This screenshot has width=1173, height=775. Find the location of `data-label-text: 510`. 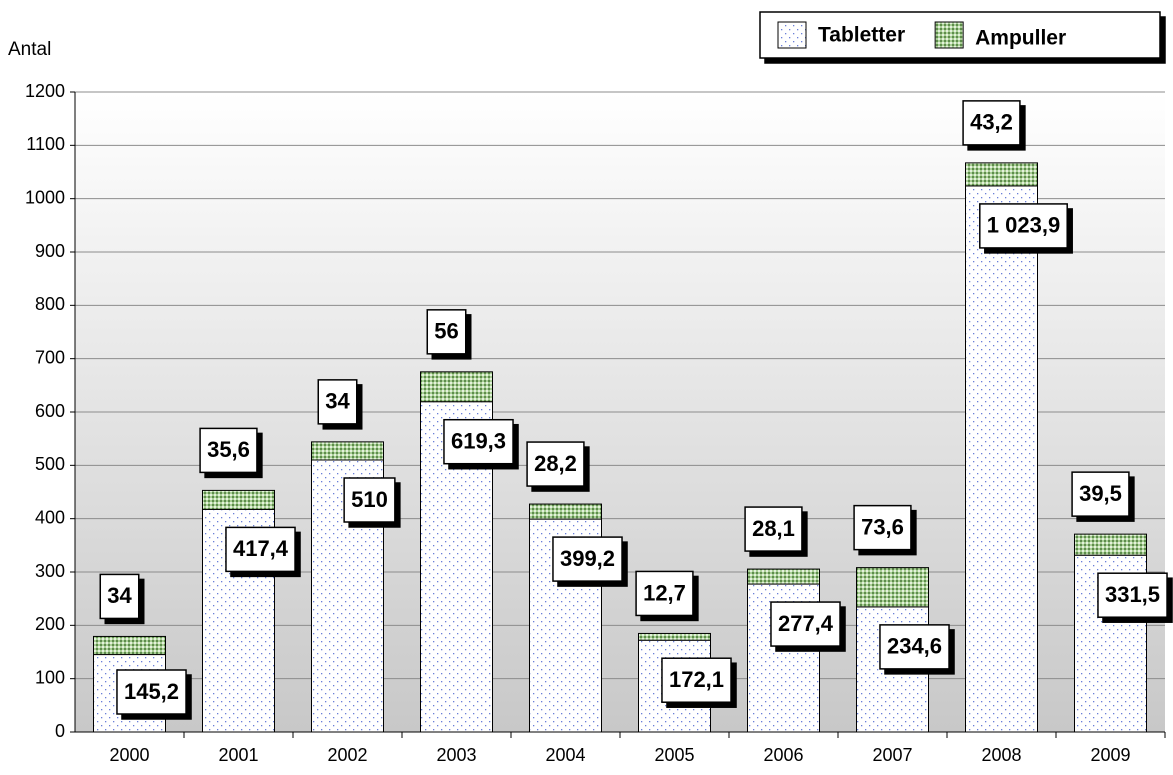

data-label-text: 510 is located at coordinates (369, 499).